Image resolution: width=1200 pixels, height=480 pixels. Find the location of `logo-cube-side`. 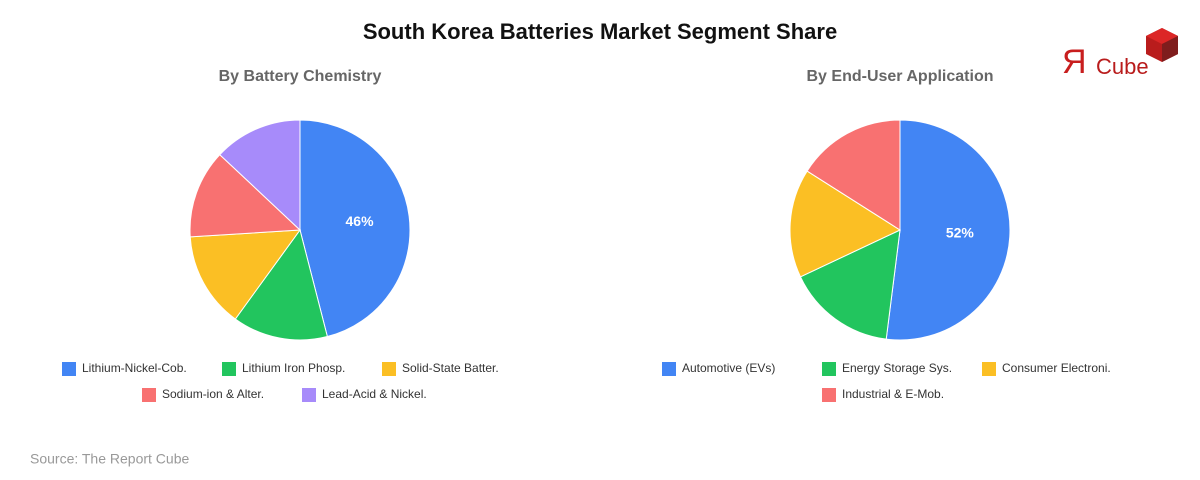

logo-cube-side is located at coordinates (1170, 49).